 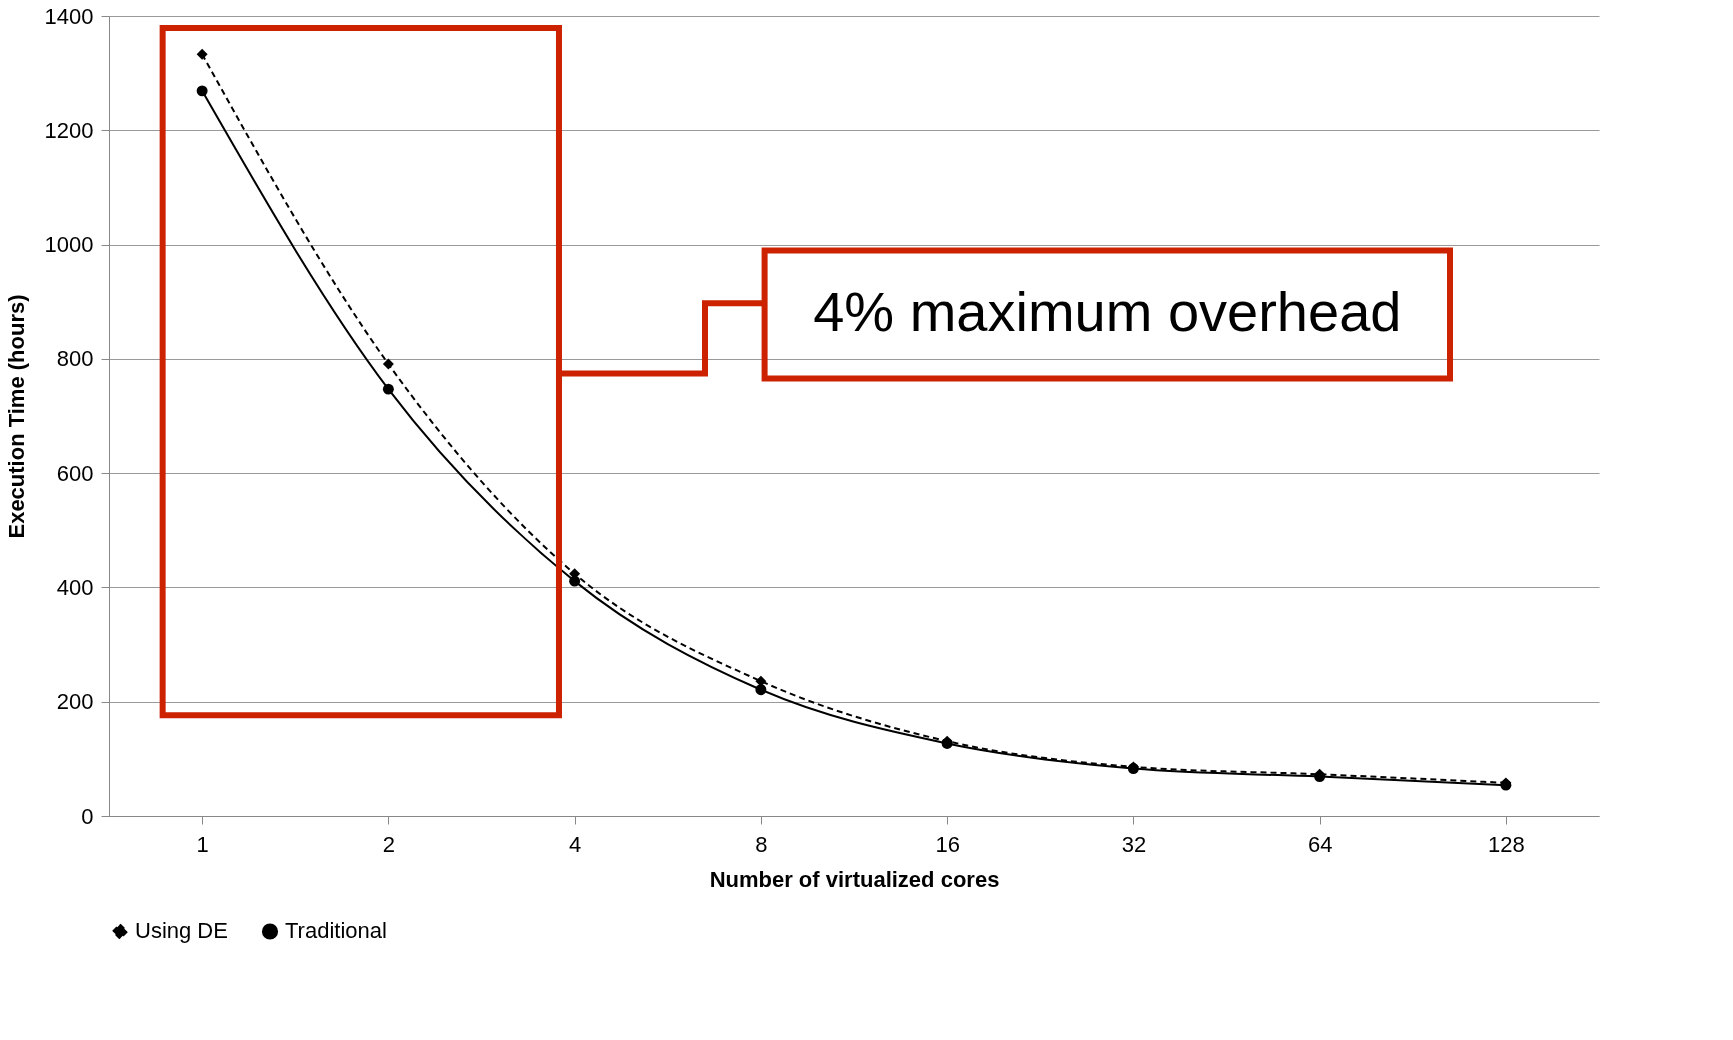 What do you see at coordinates (575, 844) in the screenshot?
I see `x-tick-label: 4` at bounding box center [575, 844].